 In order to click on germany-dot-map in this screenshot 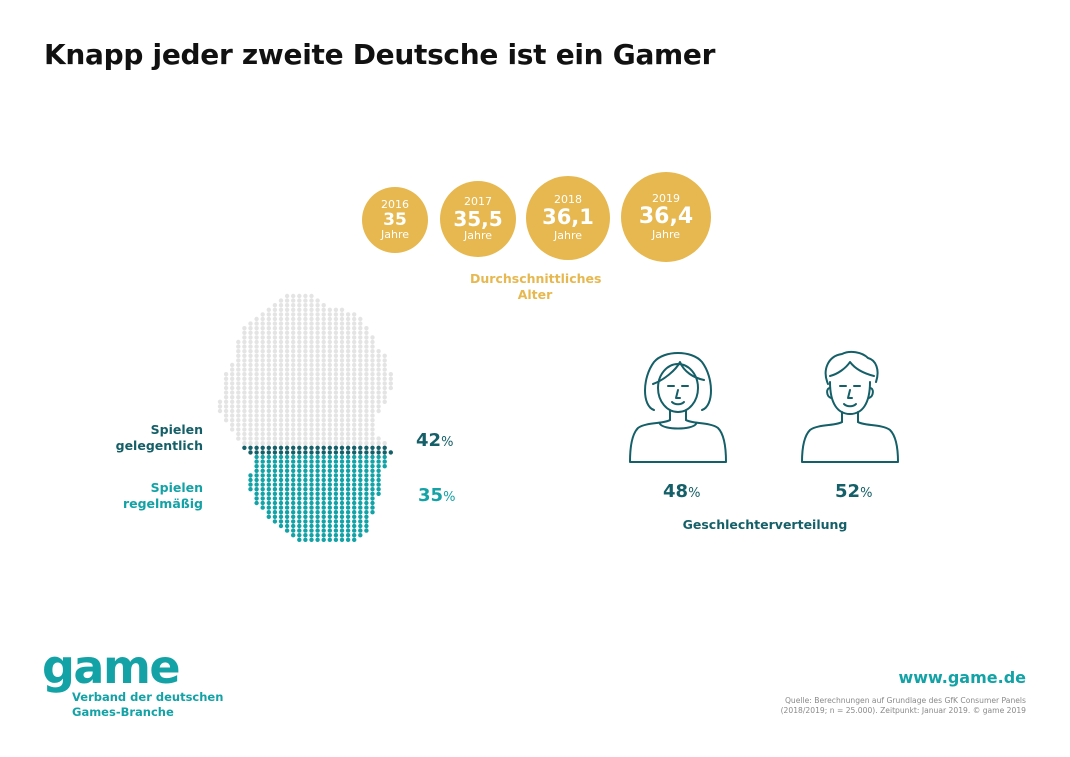, I will do `click(305, 417)`.